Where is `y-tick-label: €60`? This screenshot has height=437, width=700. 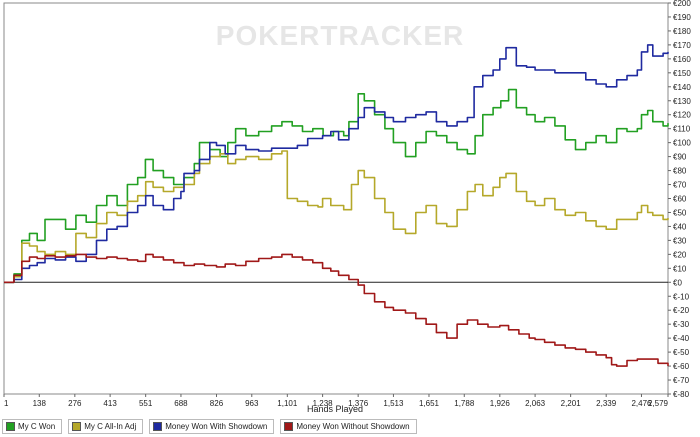
y-tick-label: €60 is located at coordinates (680, 199).